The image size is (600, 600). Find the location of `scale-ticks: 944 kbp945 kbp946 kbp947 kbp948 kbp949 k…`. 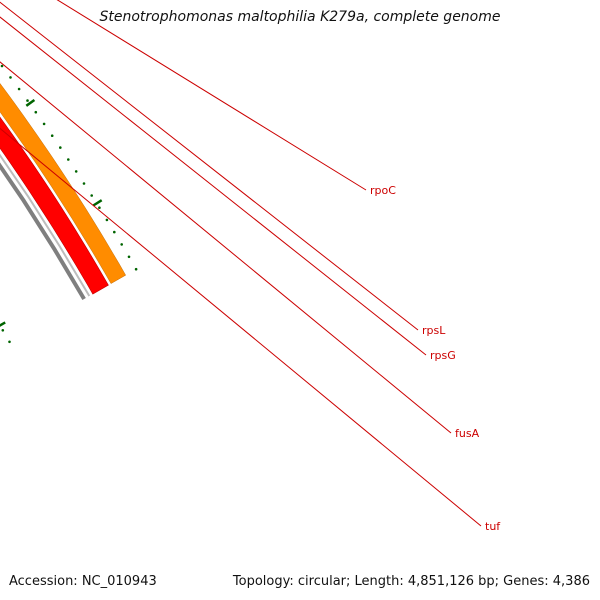

scale-ticks: 944 kbp945 kbp946 kbp947 kbp948 kbp949 k… is located at coordinates (69, 204).